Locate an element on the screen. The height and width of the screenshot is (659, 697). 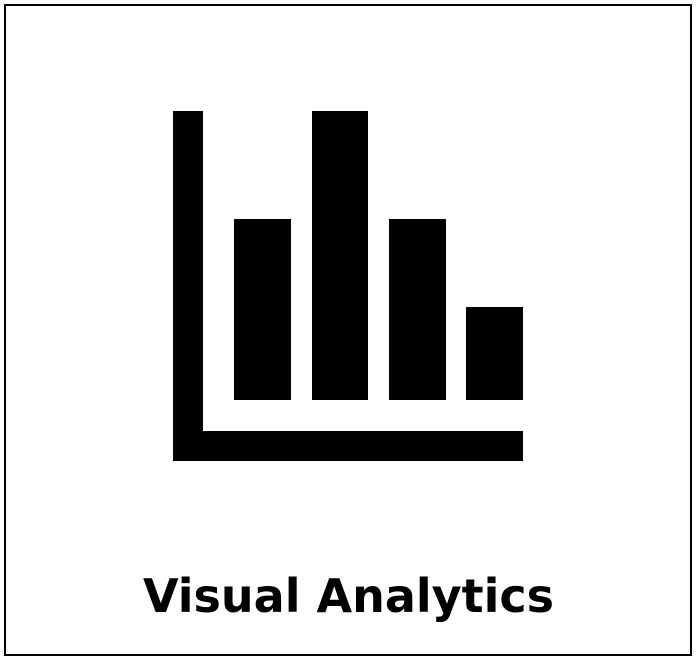
icon-axis-vertical is located at coordinates (188, 286).